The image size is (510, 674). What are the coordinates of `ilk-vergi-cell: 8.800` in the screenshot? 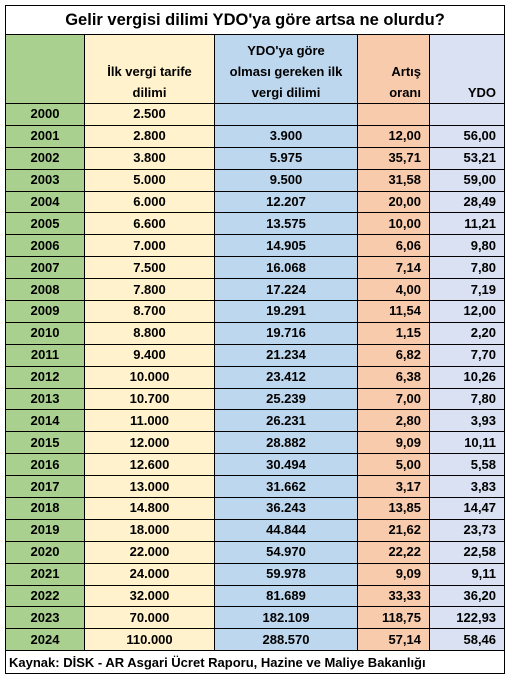 It's located at (149, 333).